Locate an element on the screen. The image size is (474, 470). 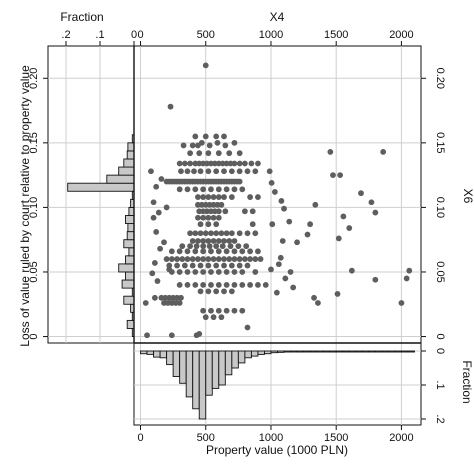
right-axis-tick-label: 0.05 is located at coordinates (440, 271).